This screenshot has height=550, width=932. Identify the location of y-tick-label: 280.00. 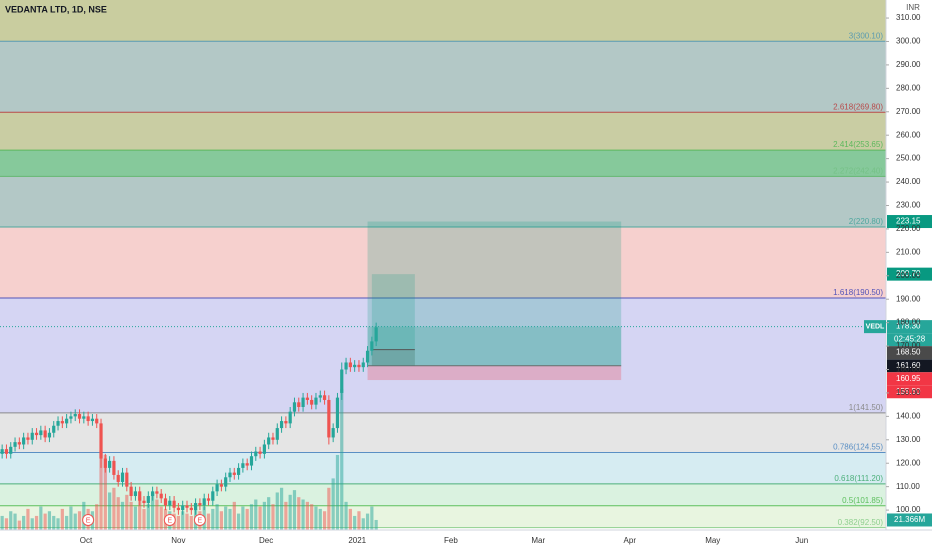
(908, 87).